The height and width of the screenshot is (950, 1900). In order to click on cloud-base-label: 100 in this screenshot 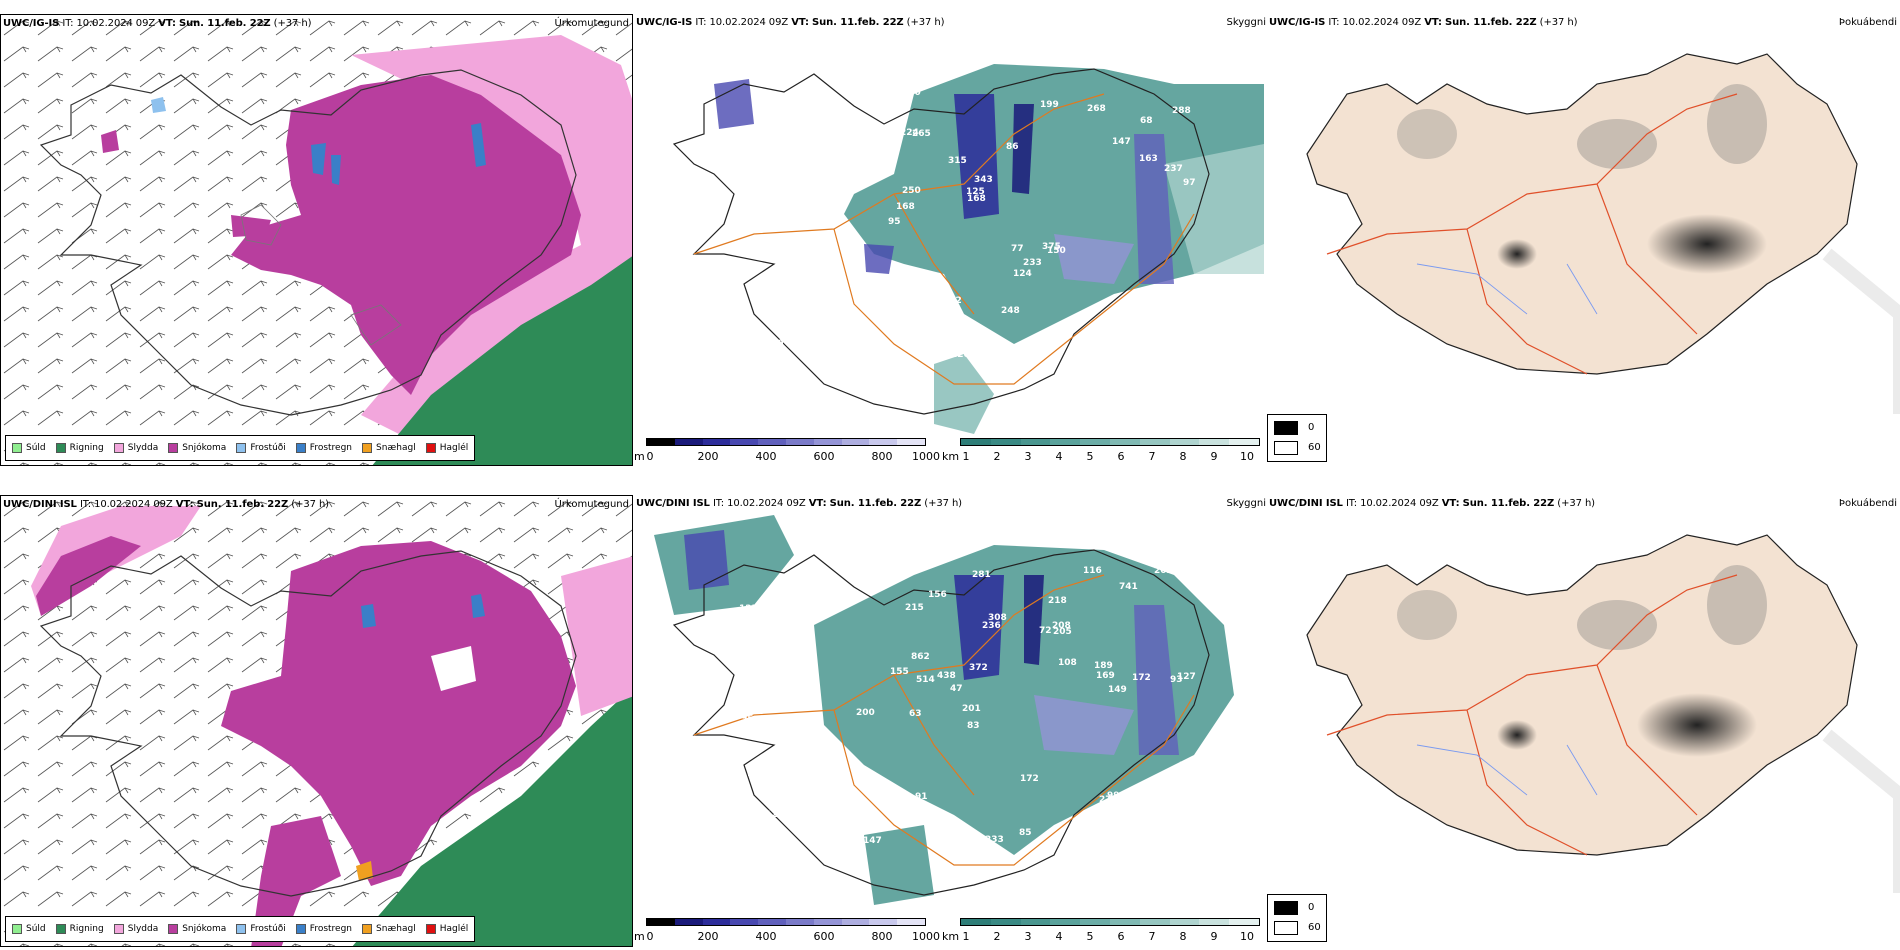, I will do `click(911, 93)`.